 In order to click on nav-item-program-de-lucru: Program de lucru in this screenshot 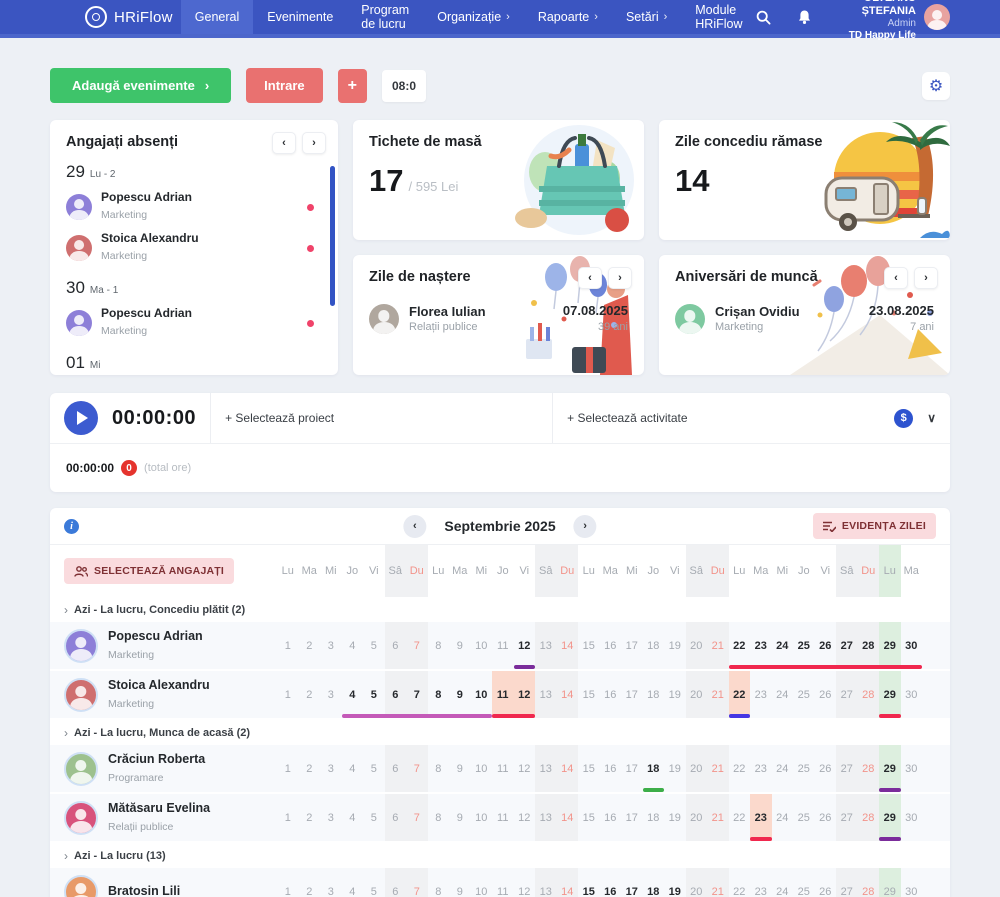, I will do `click(385, 17)`.